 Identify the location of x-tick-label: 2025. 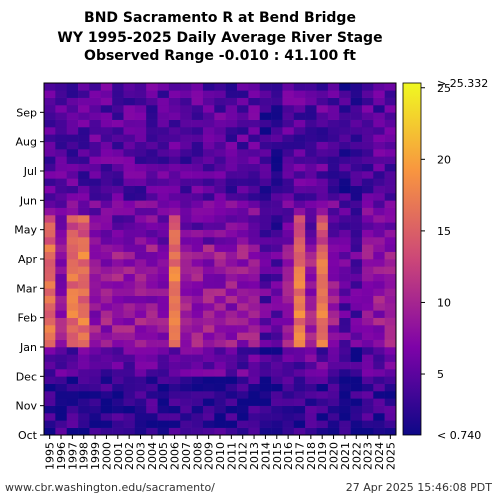
(390, 456).